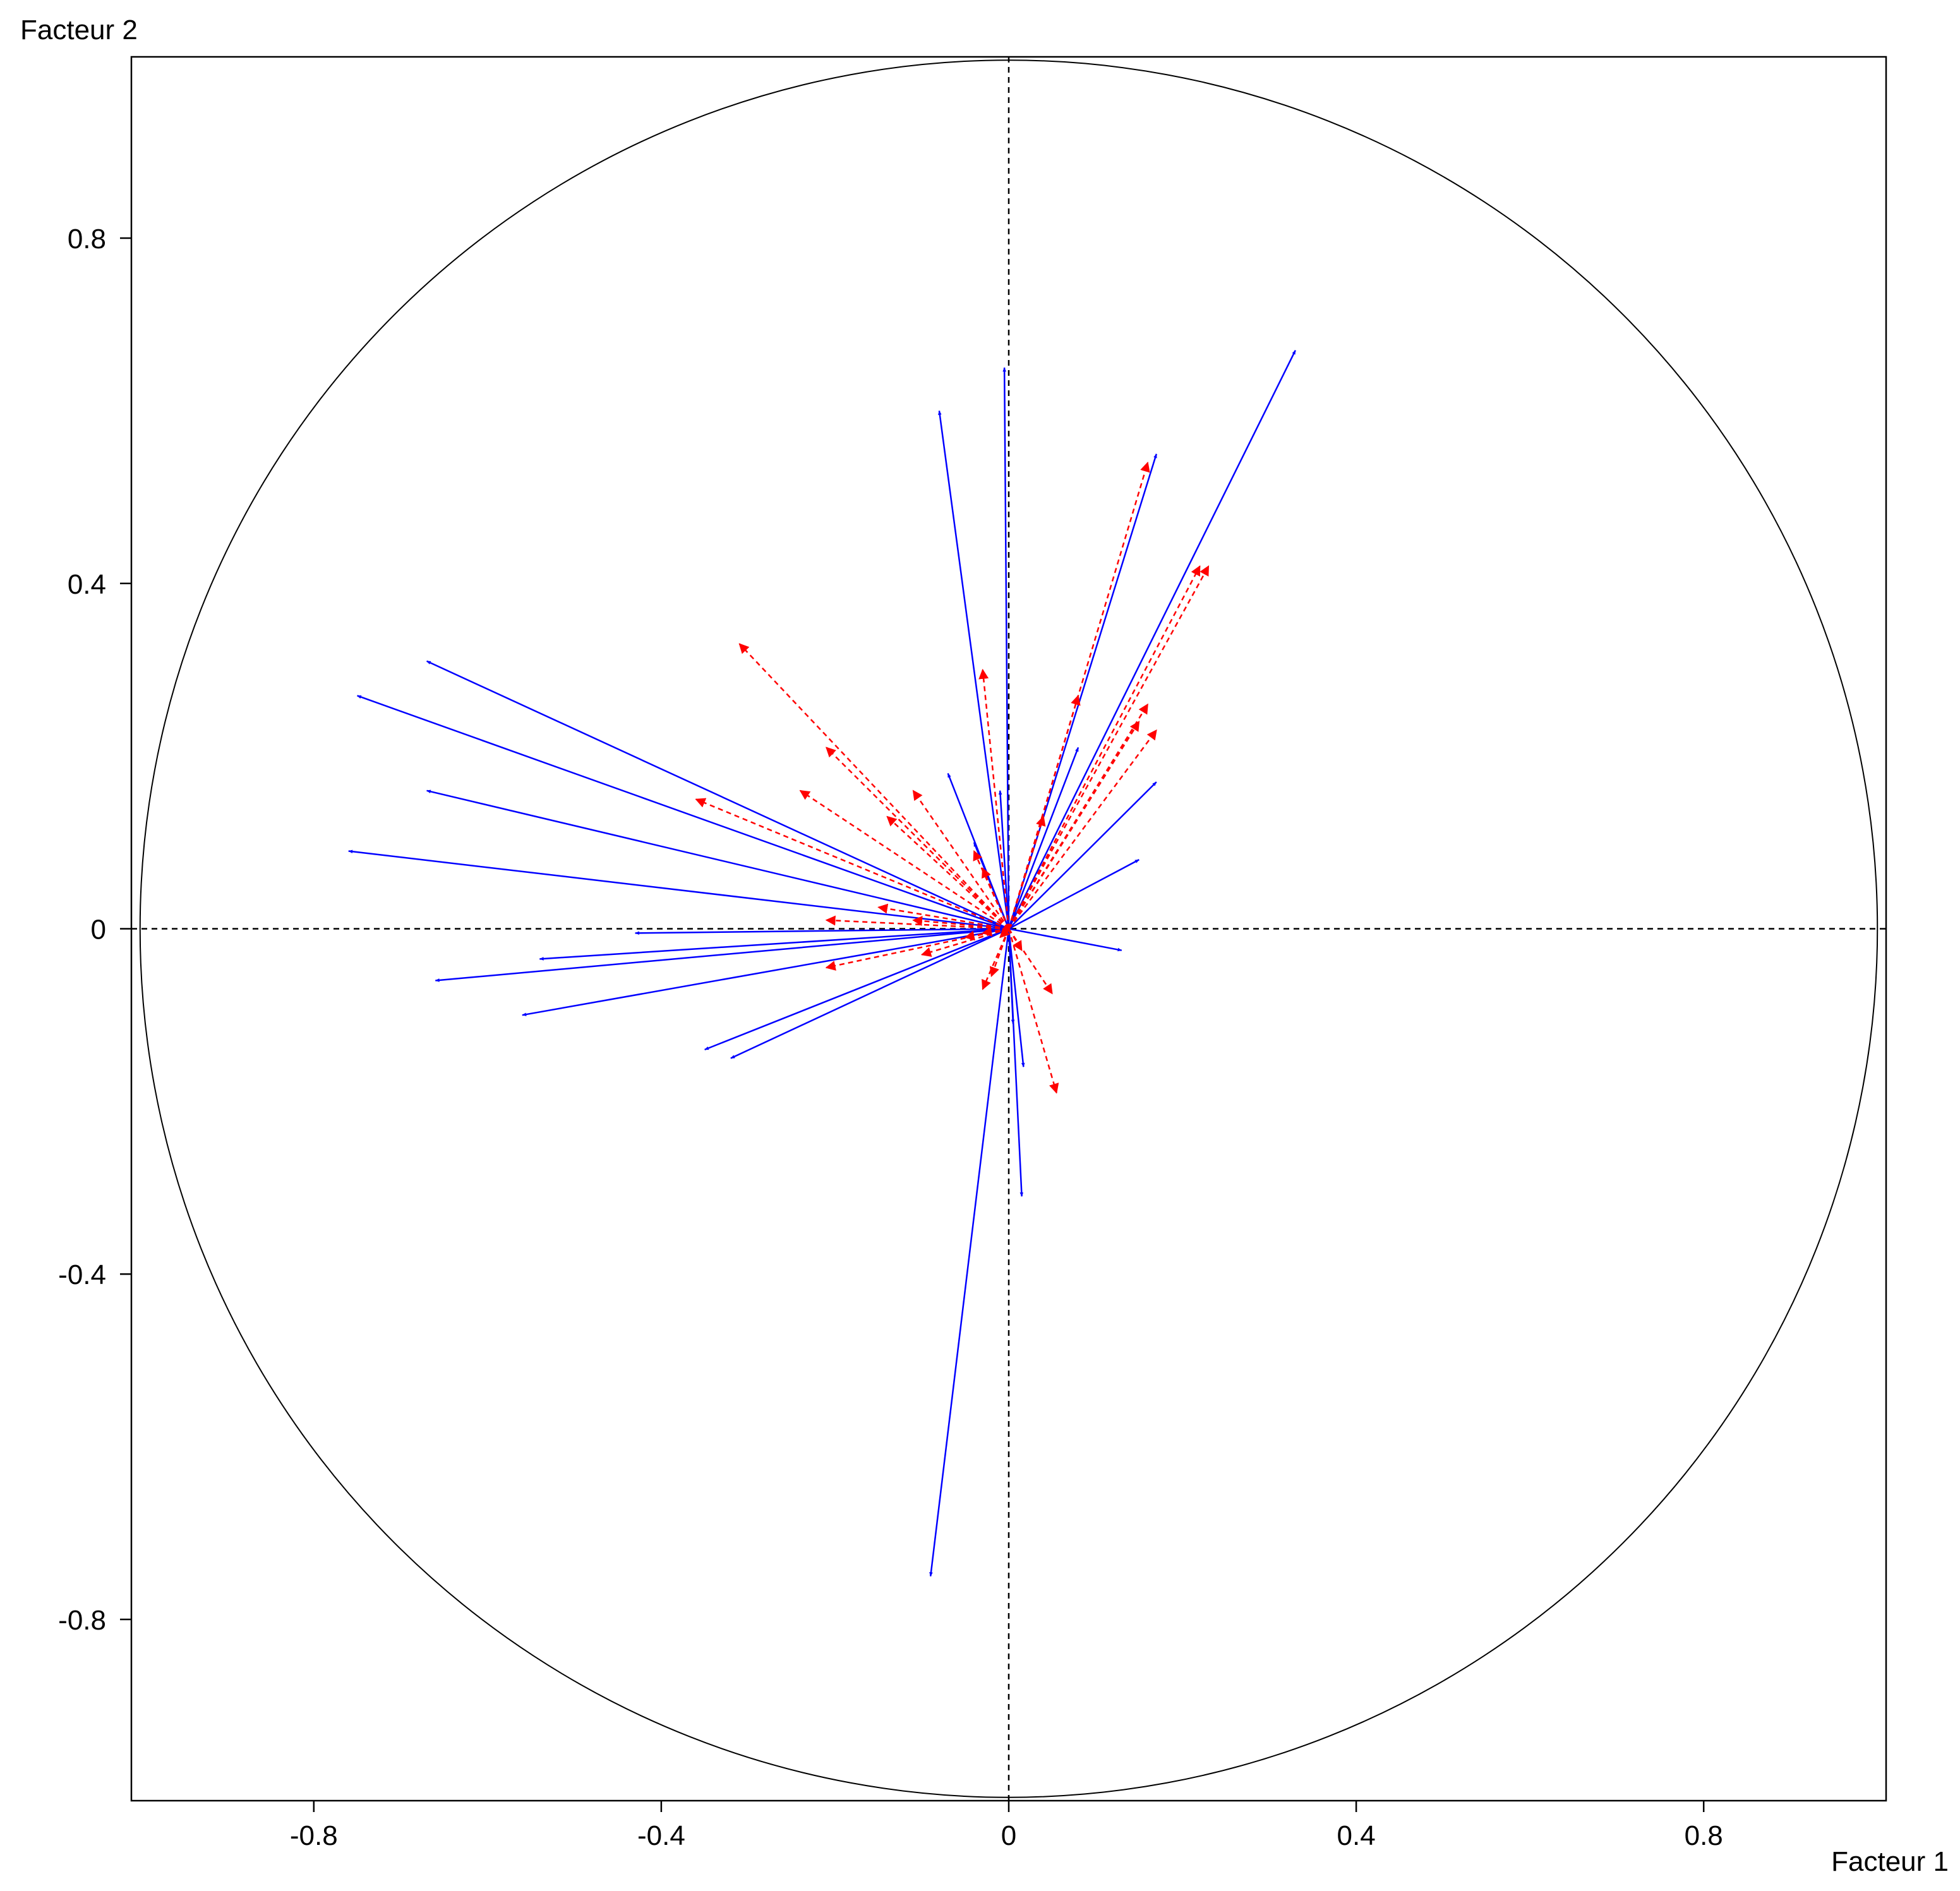 The image size is (1960, 1891). I want to click on x-tick-label: 0.8, so click(1704, 1835).